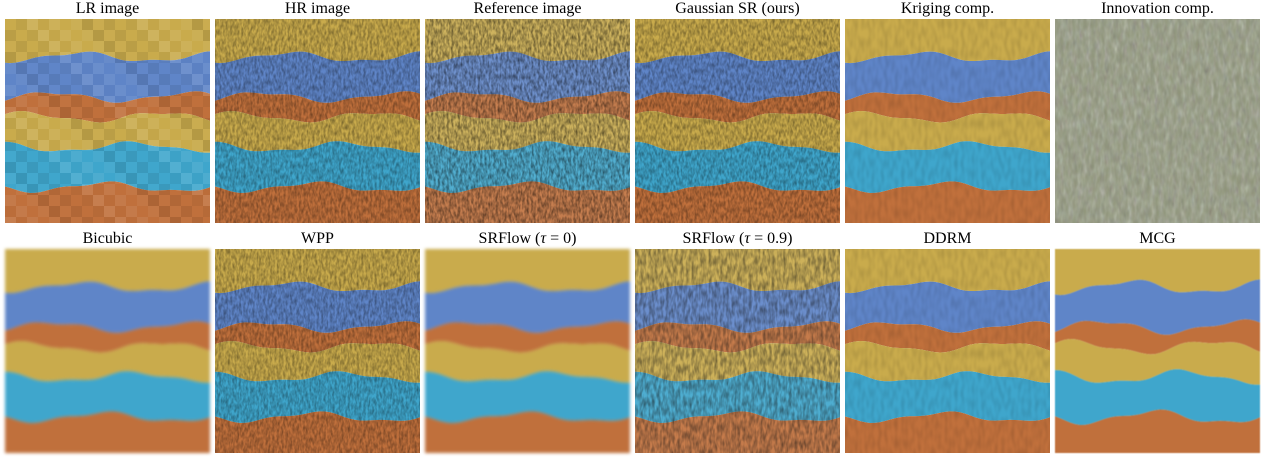  I want to click on soft-texture-overlay, so click(947, 121).